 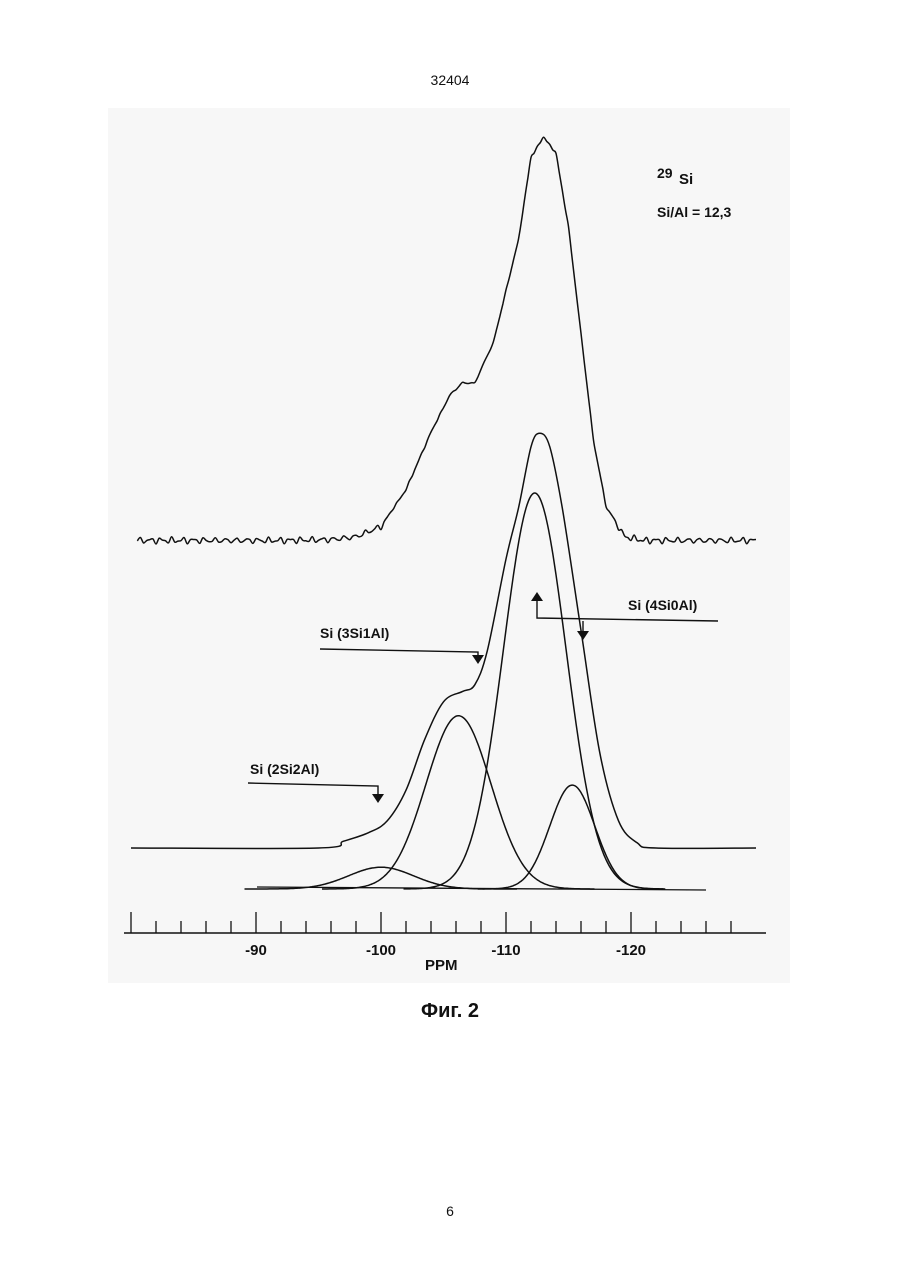 What do you see at coordinates (450, 1211) in the screenshot?
I see `page-number-bottom: 6` at bounding box center [450, 1211].